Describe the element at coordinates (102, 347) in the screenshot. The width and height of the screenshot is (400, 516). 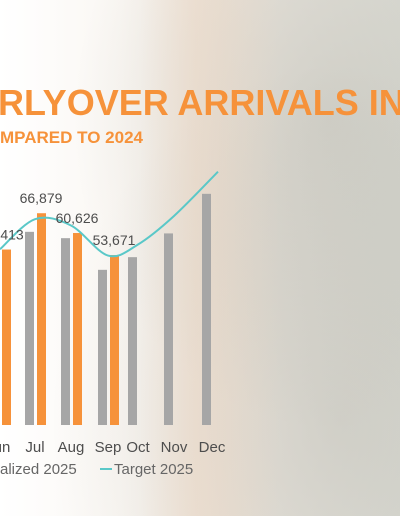
I see `bar-2024-sep` at that location.